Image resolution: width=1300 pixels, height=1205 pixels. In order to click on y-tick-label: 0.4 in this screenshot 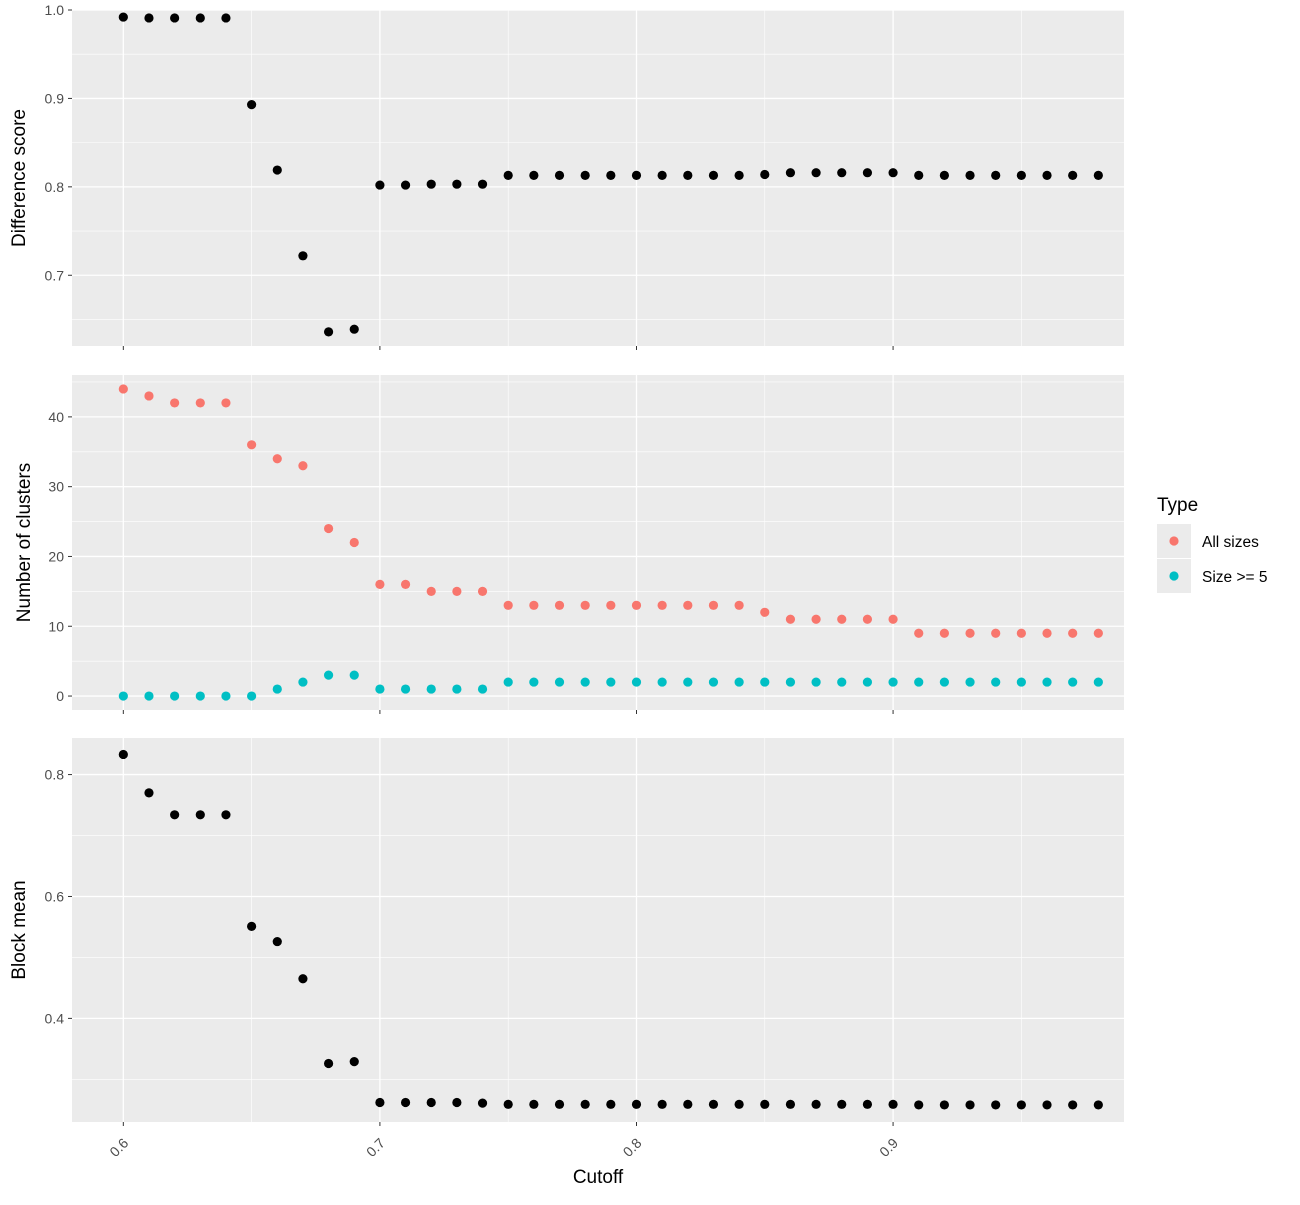, I will do `click(55, 1018)`.